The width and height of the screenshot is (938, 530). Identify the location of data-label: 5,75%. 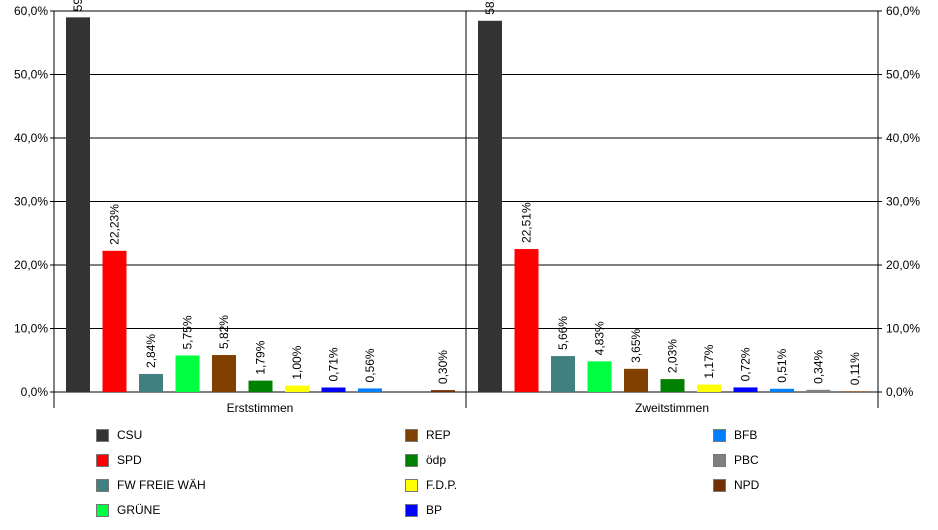
(188, 332).